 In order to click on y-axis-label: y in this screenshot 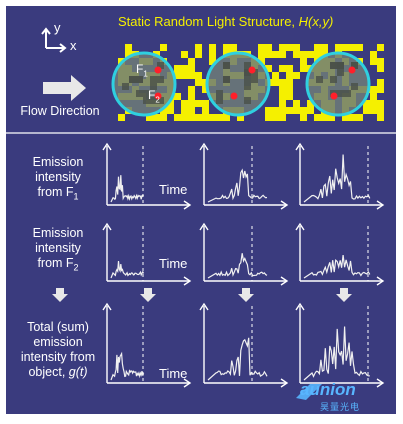, I will do `click(57, 27)`.